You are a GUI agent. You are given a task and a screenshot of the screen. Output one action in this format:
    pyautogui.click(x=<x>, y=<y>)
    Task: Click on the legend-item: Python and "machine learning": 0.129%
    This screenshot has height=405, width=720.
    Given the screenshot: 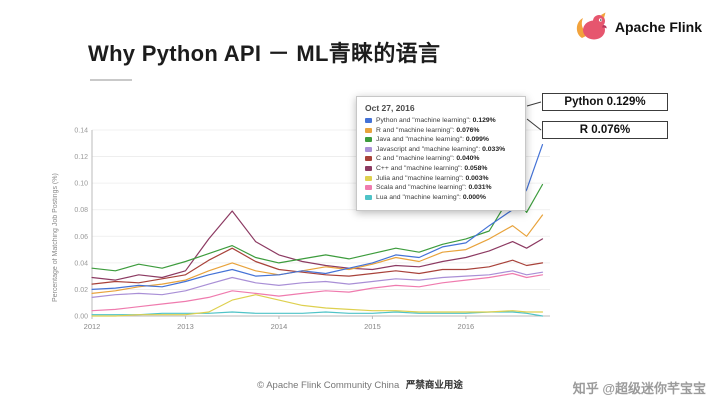 What is the action you would take?
    pyautogui.click(x=441, y=120)
    